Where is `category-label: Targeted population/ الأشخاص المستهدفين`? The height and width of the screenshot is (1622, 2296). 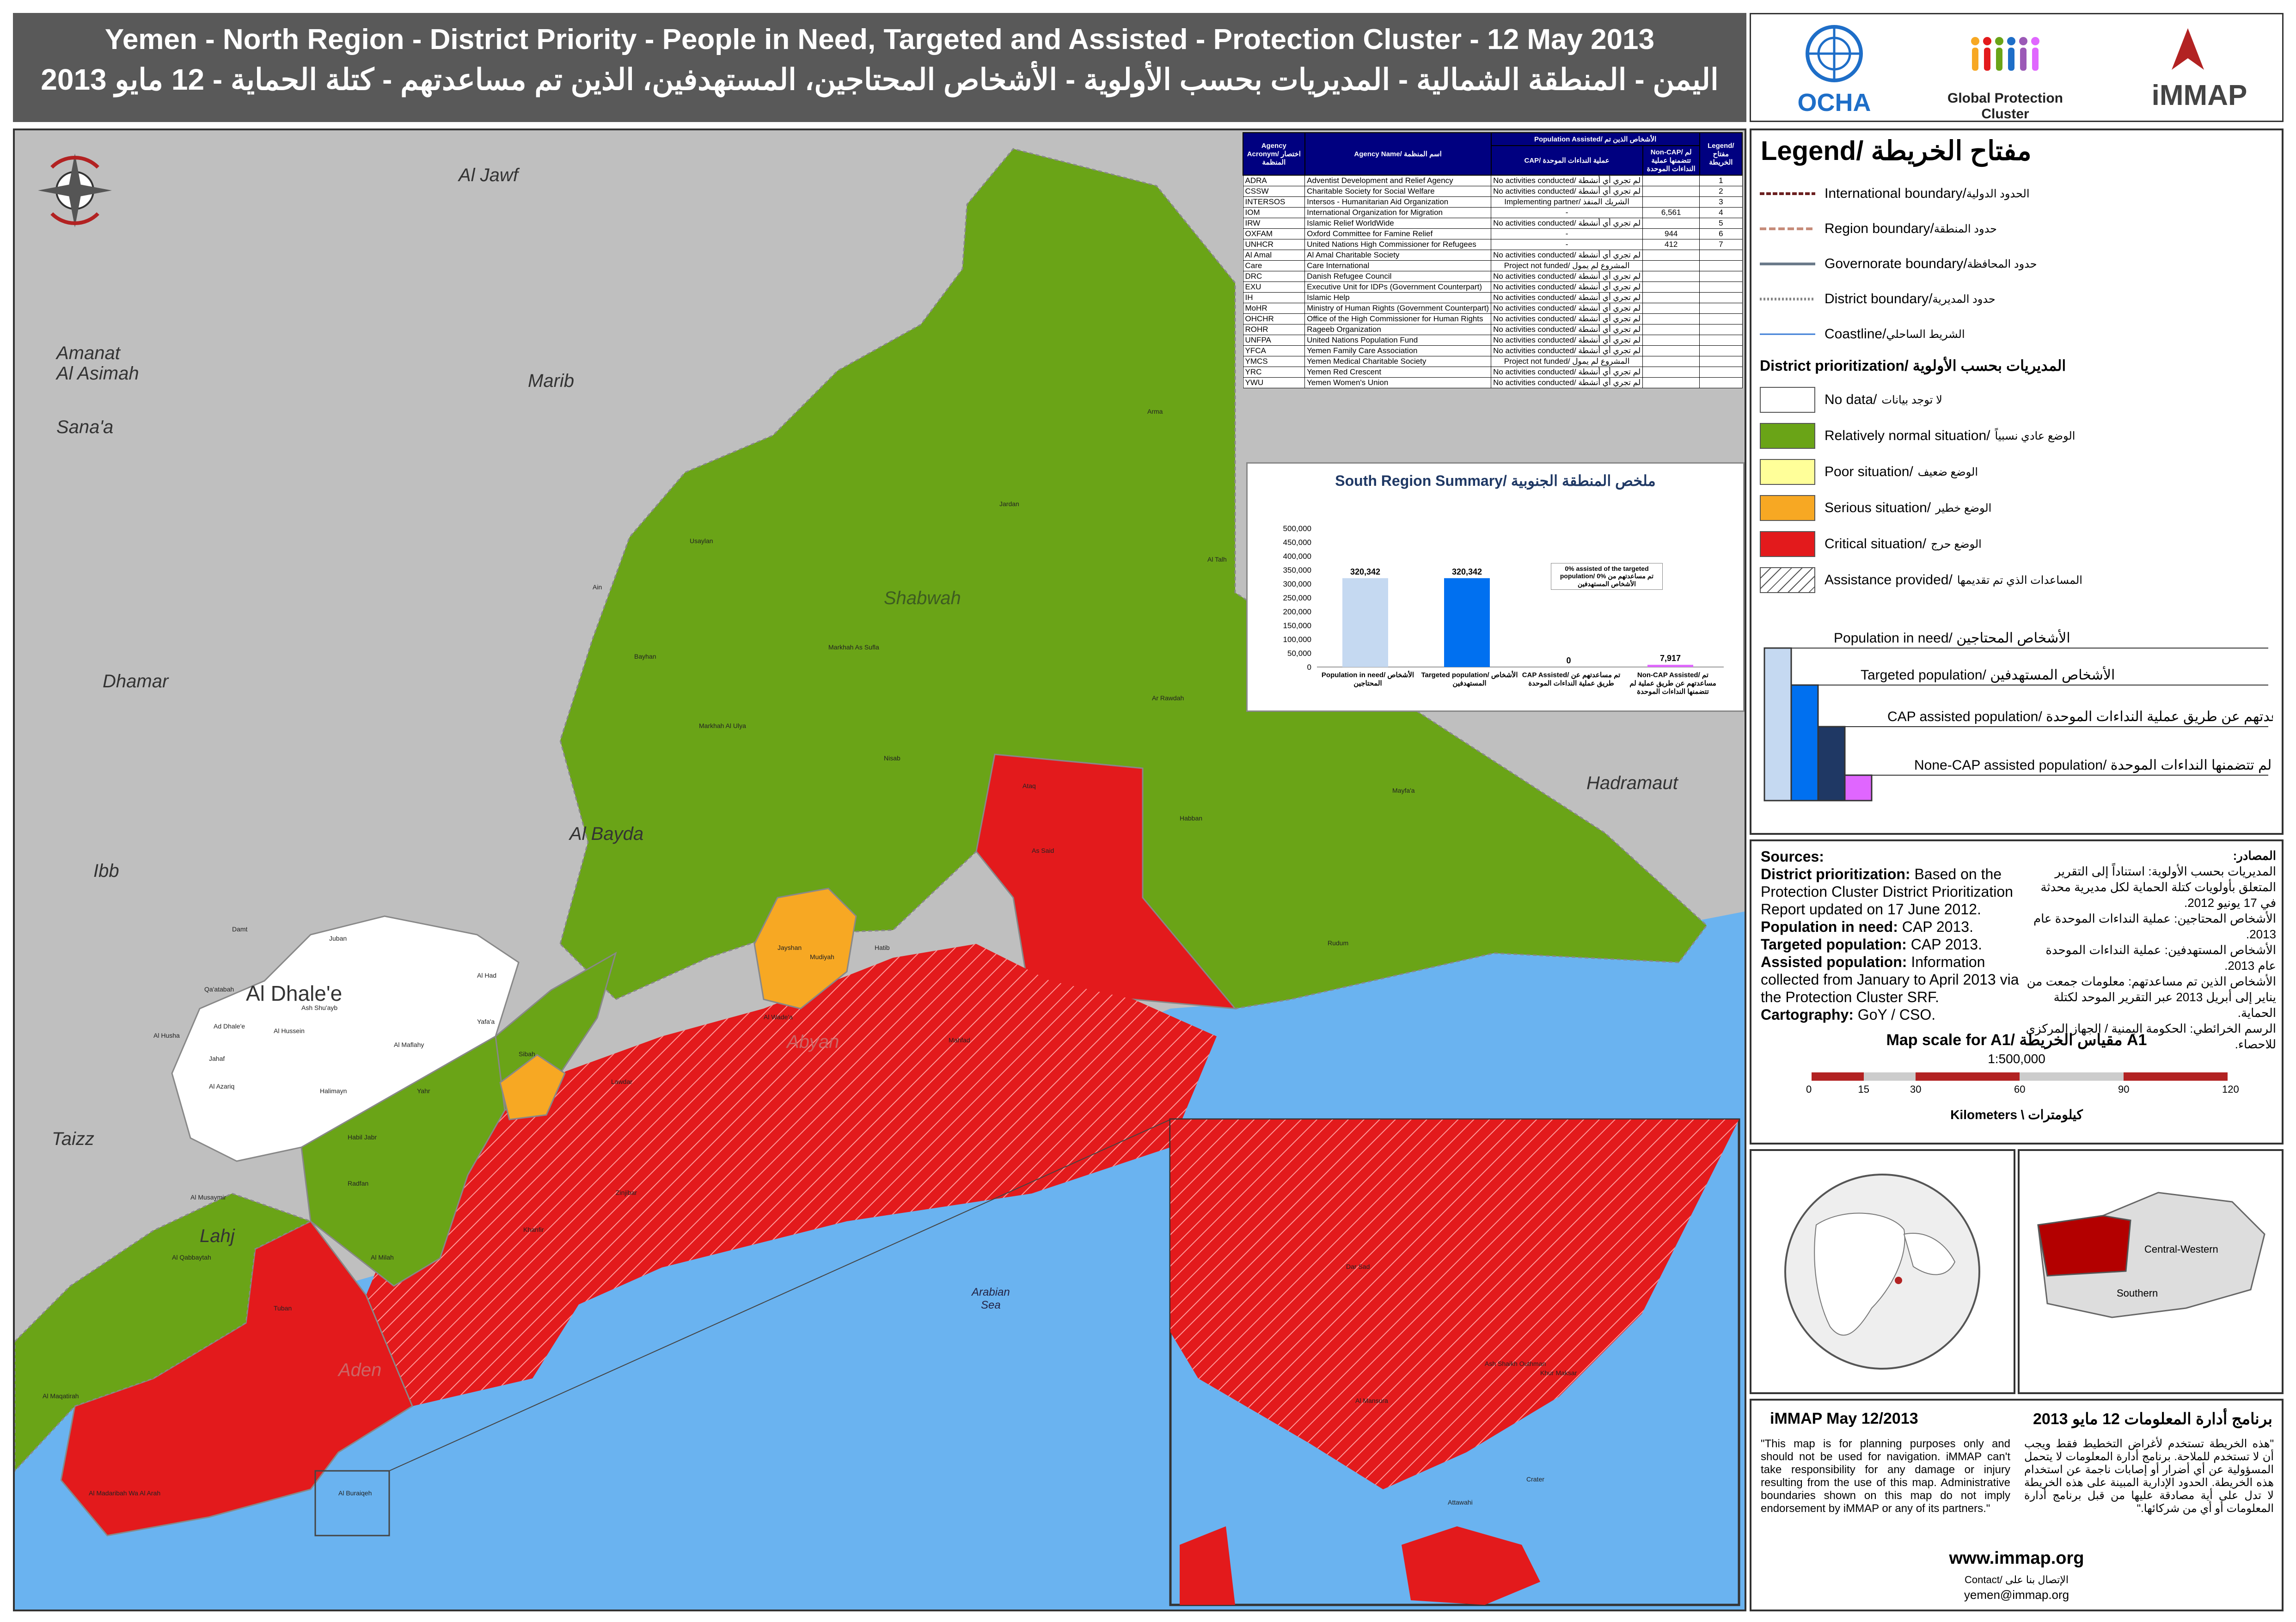 category-label: Targeted population/ الأشخاص المستهدفين is located at coordinates (1469, 679).